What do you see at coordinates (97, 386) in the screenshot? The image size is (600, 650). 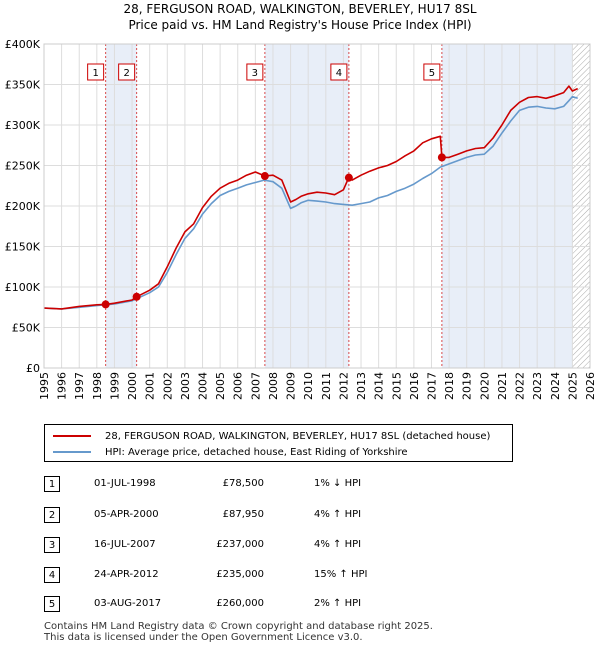 I see `x-tick-label: 1998` at bounding box center [97, 386].